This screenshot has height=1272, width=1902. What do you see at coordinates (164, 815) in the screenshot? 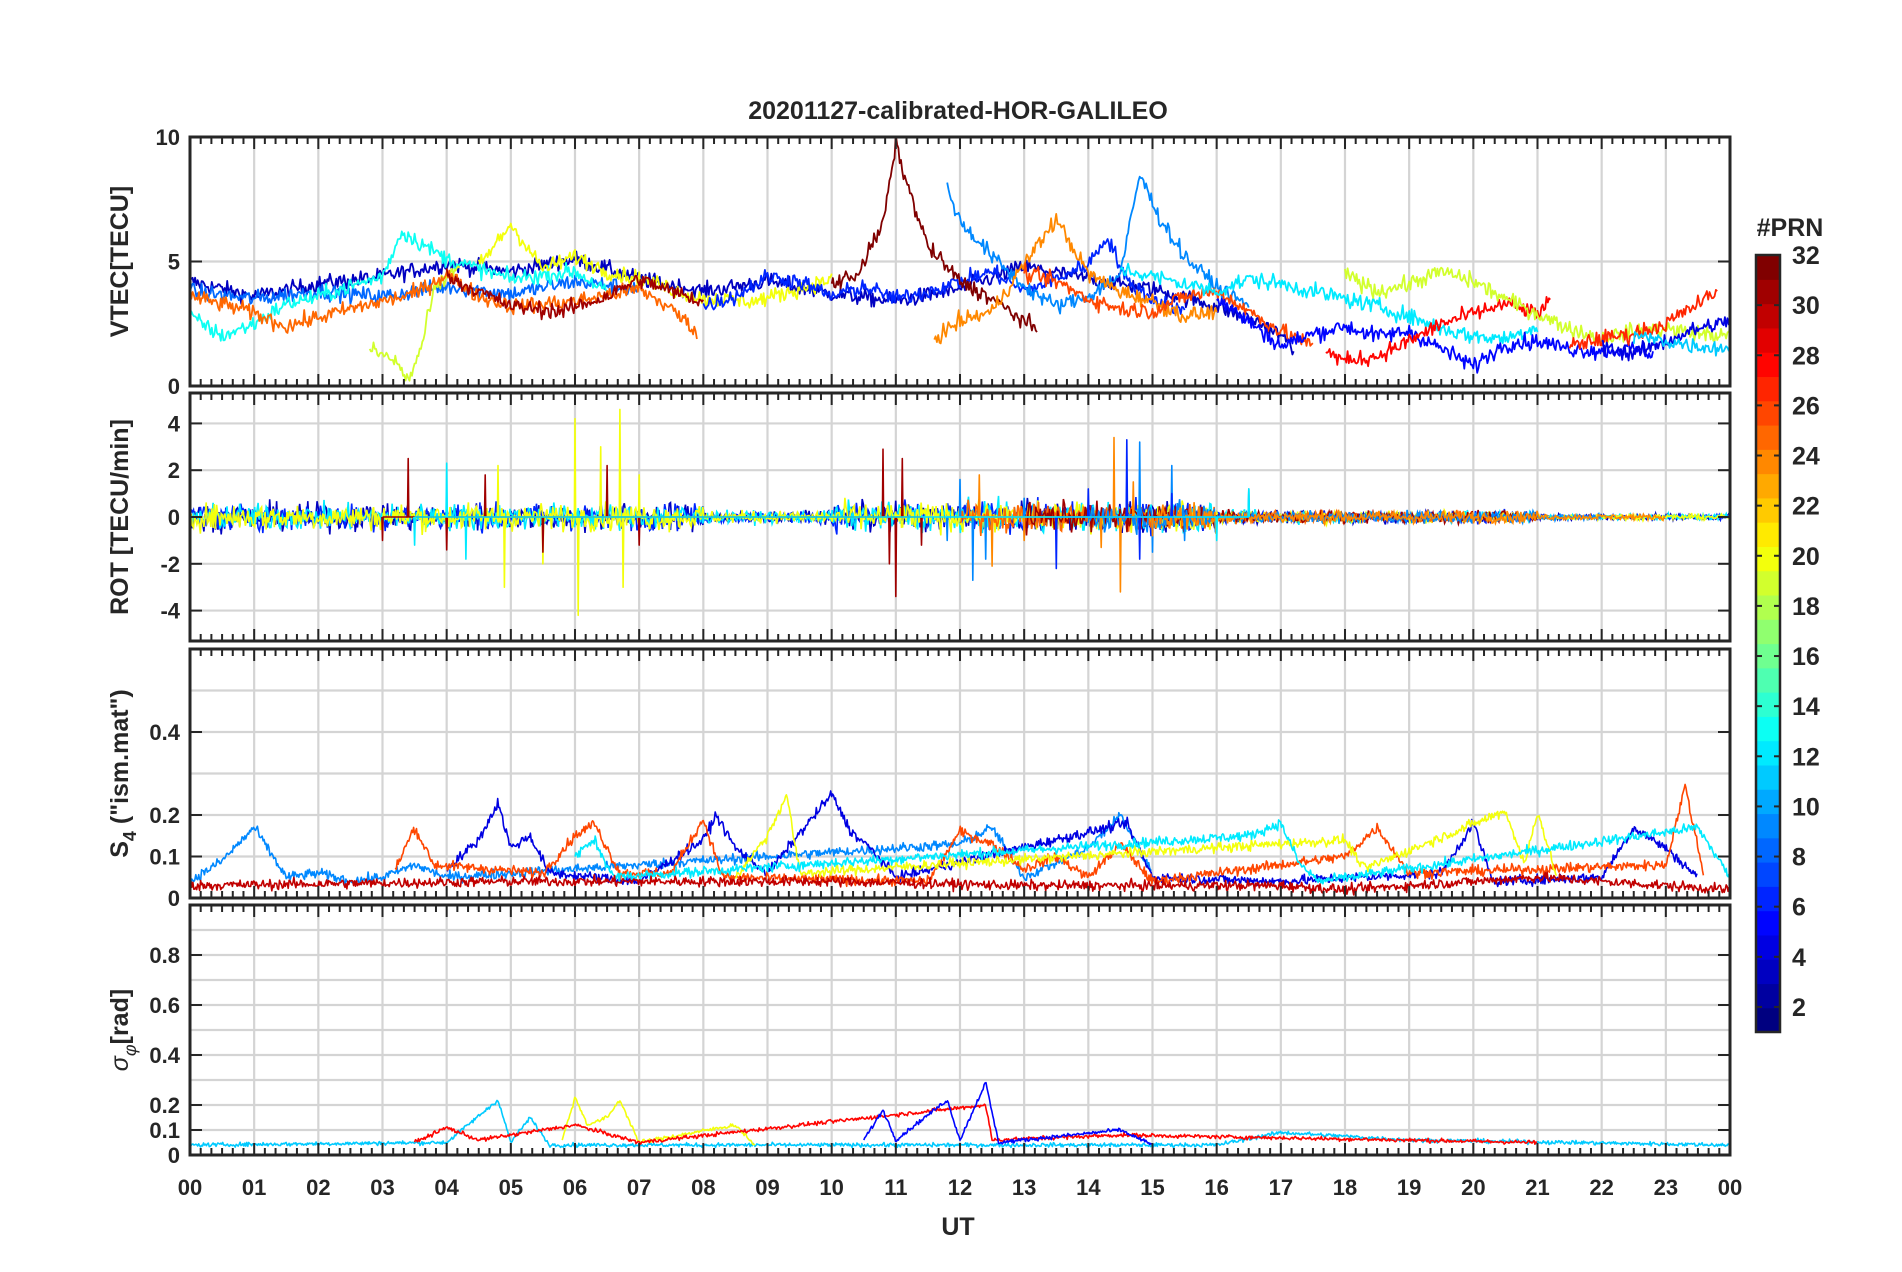
I see `y-tick-label: 0.2` at bounding box center [164, 815].